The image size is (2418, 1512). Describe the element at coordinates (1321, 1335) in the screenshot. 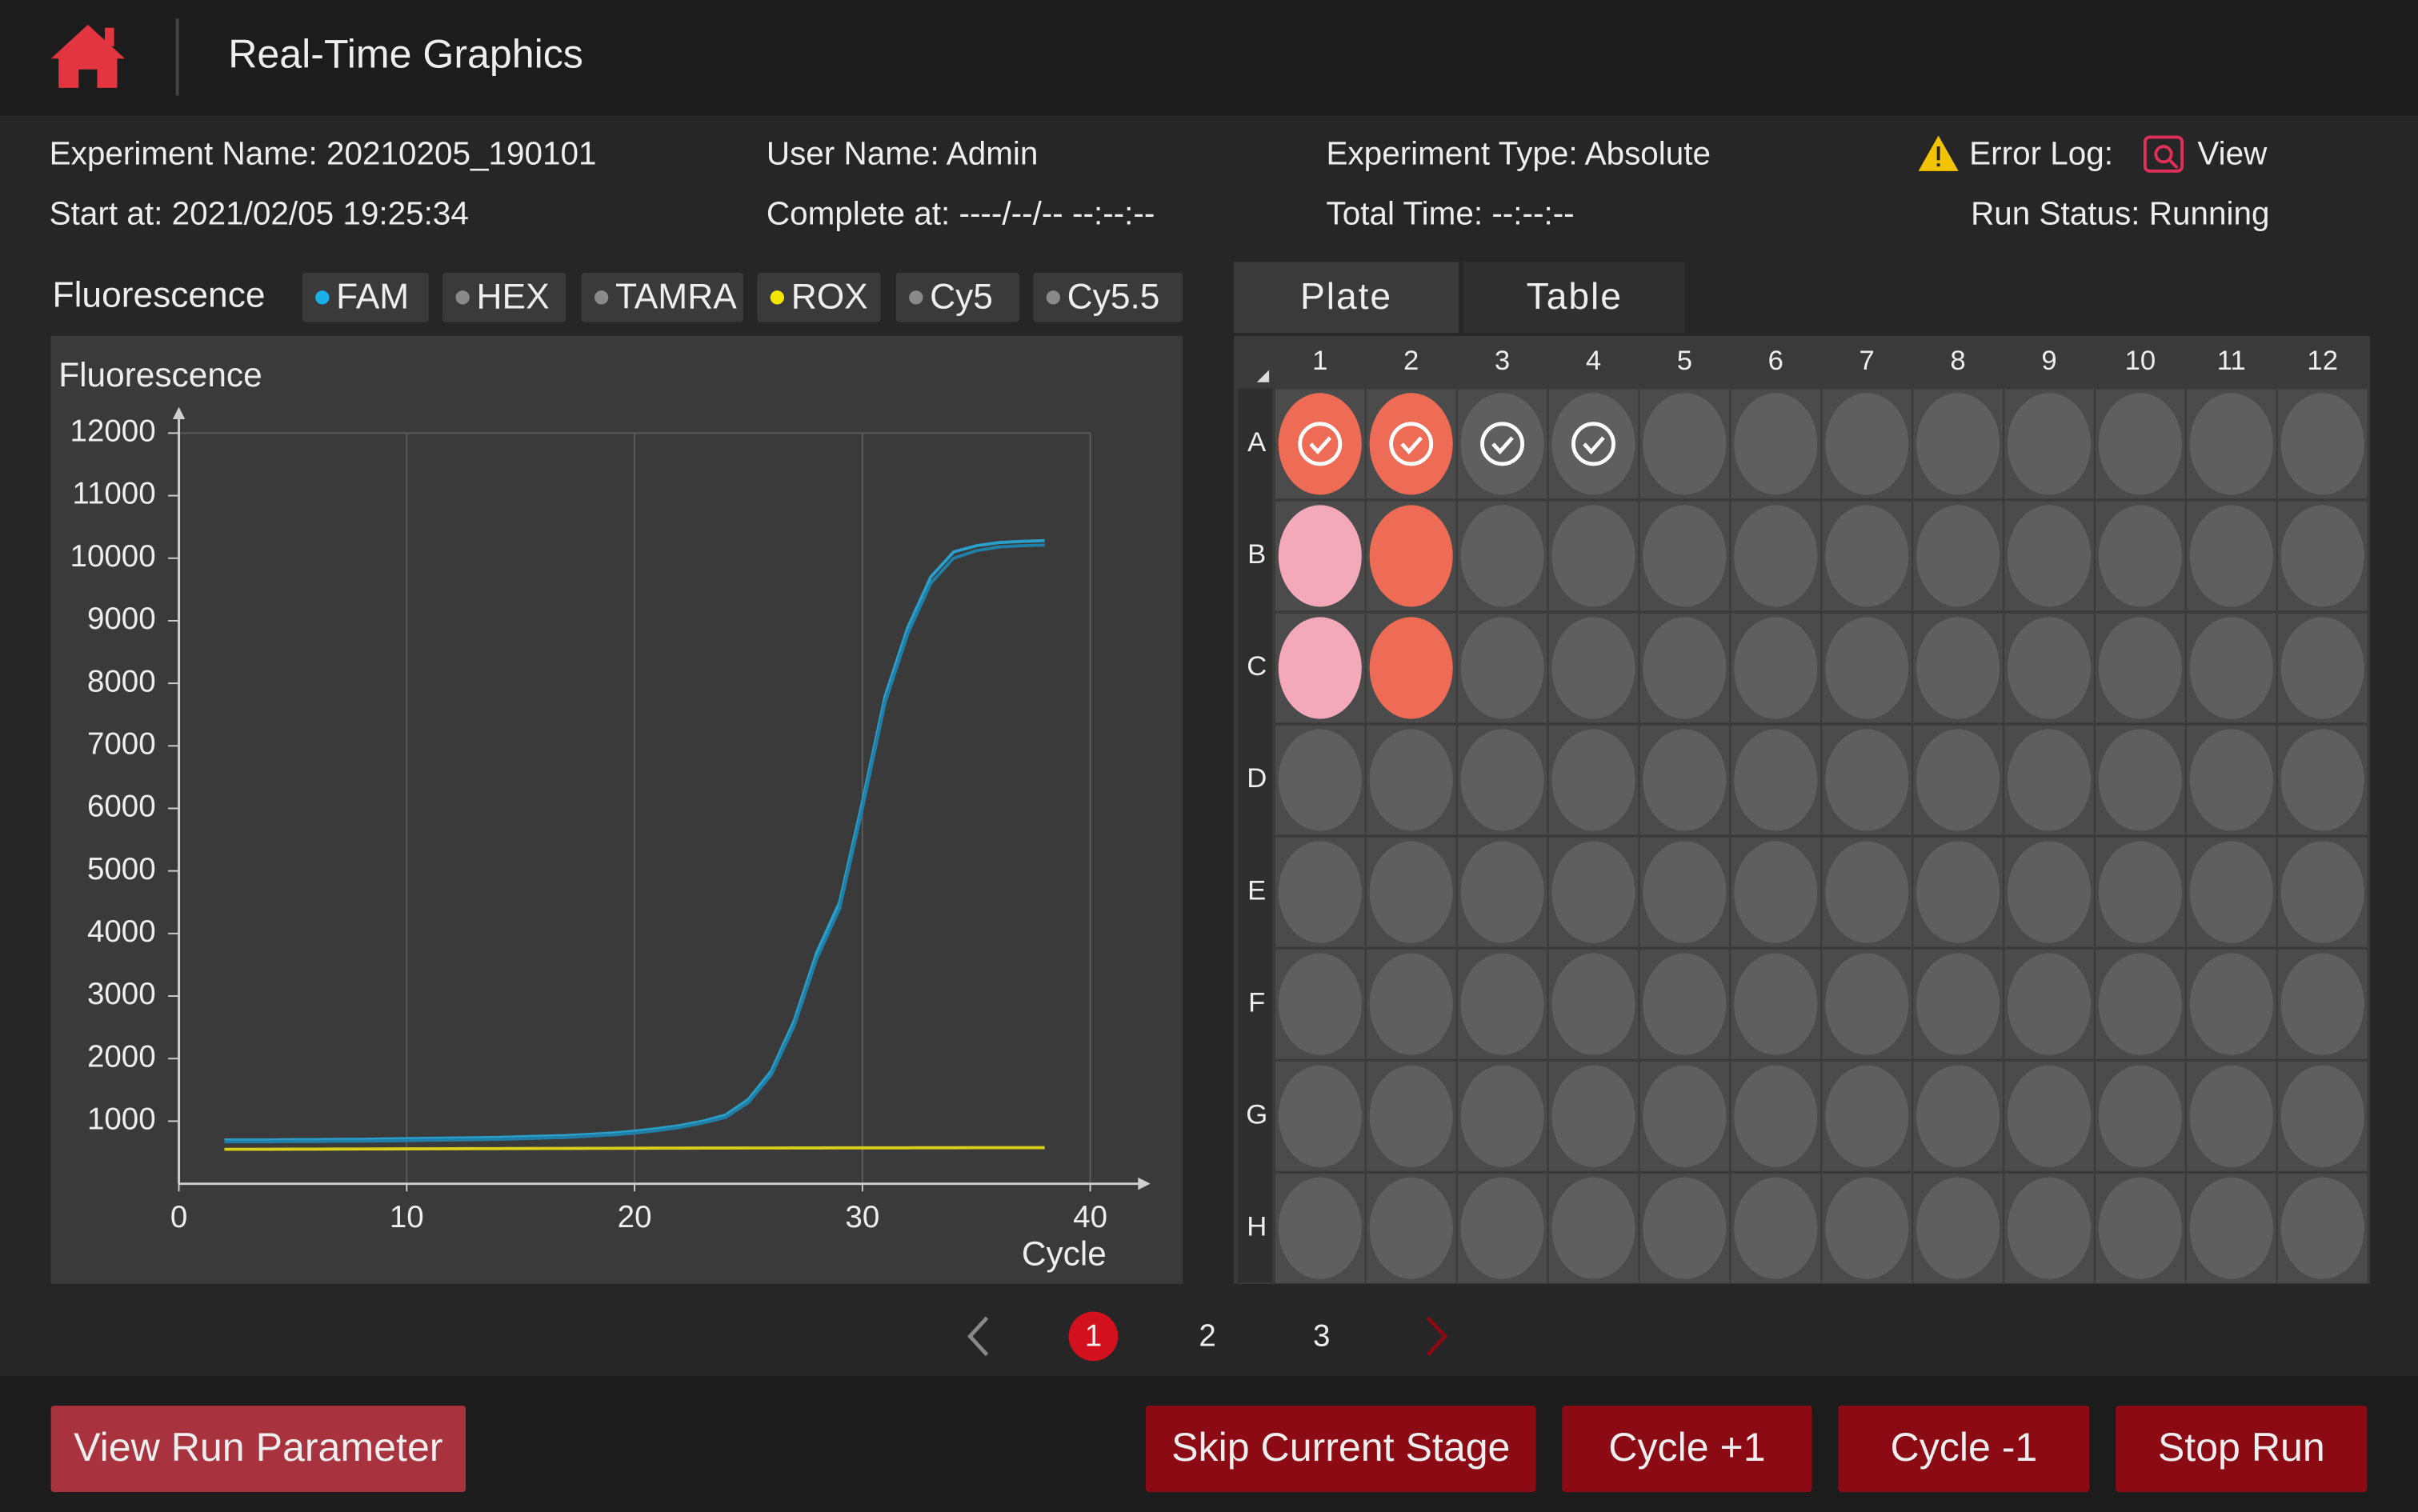

I see `page-number: 3` at that location.